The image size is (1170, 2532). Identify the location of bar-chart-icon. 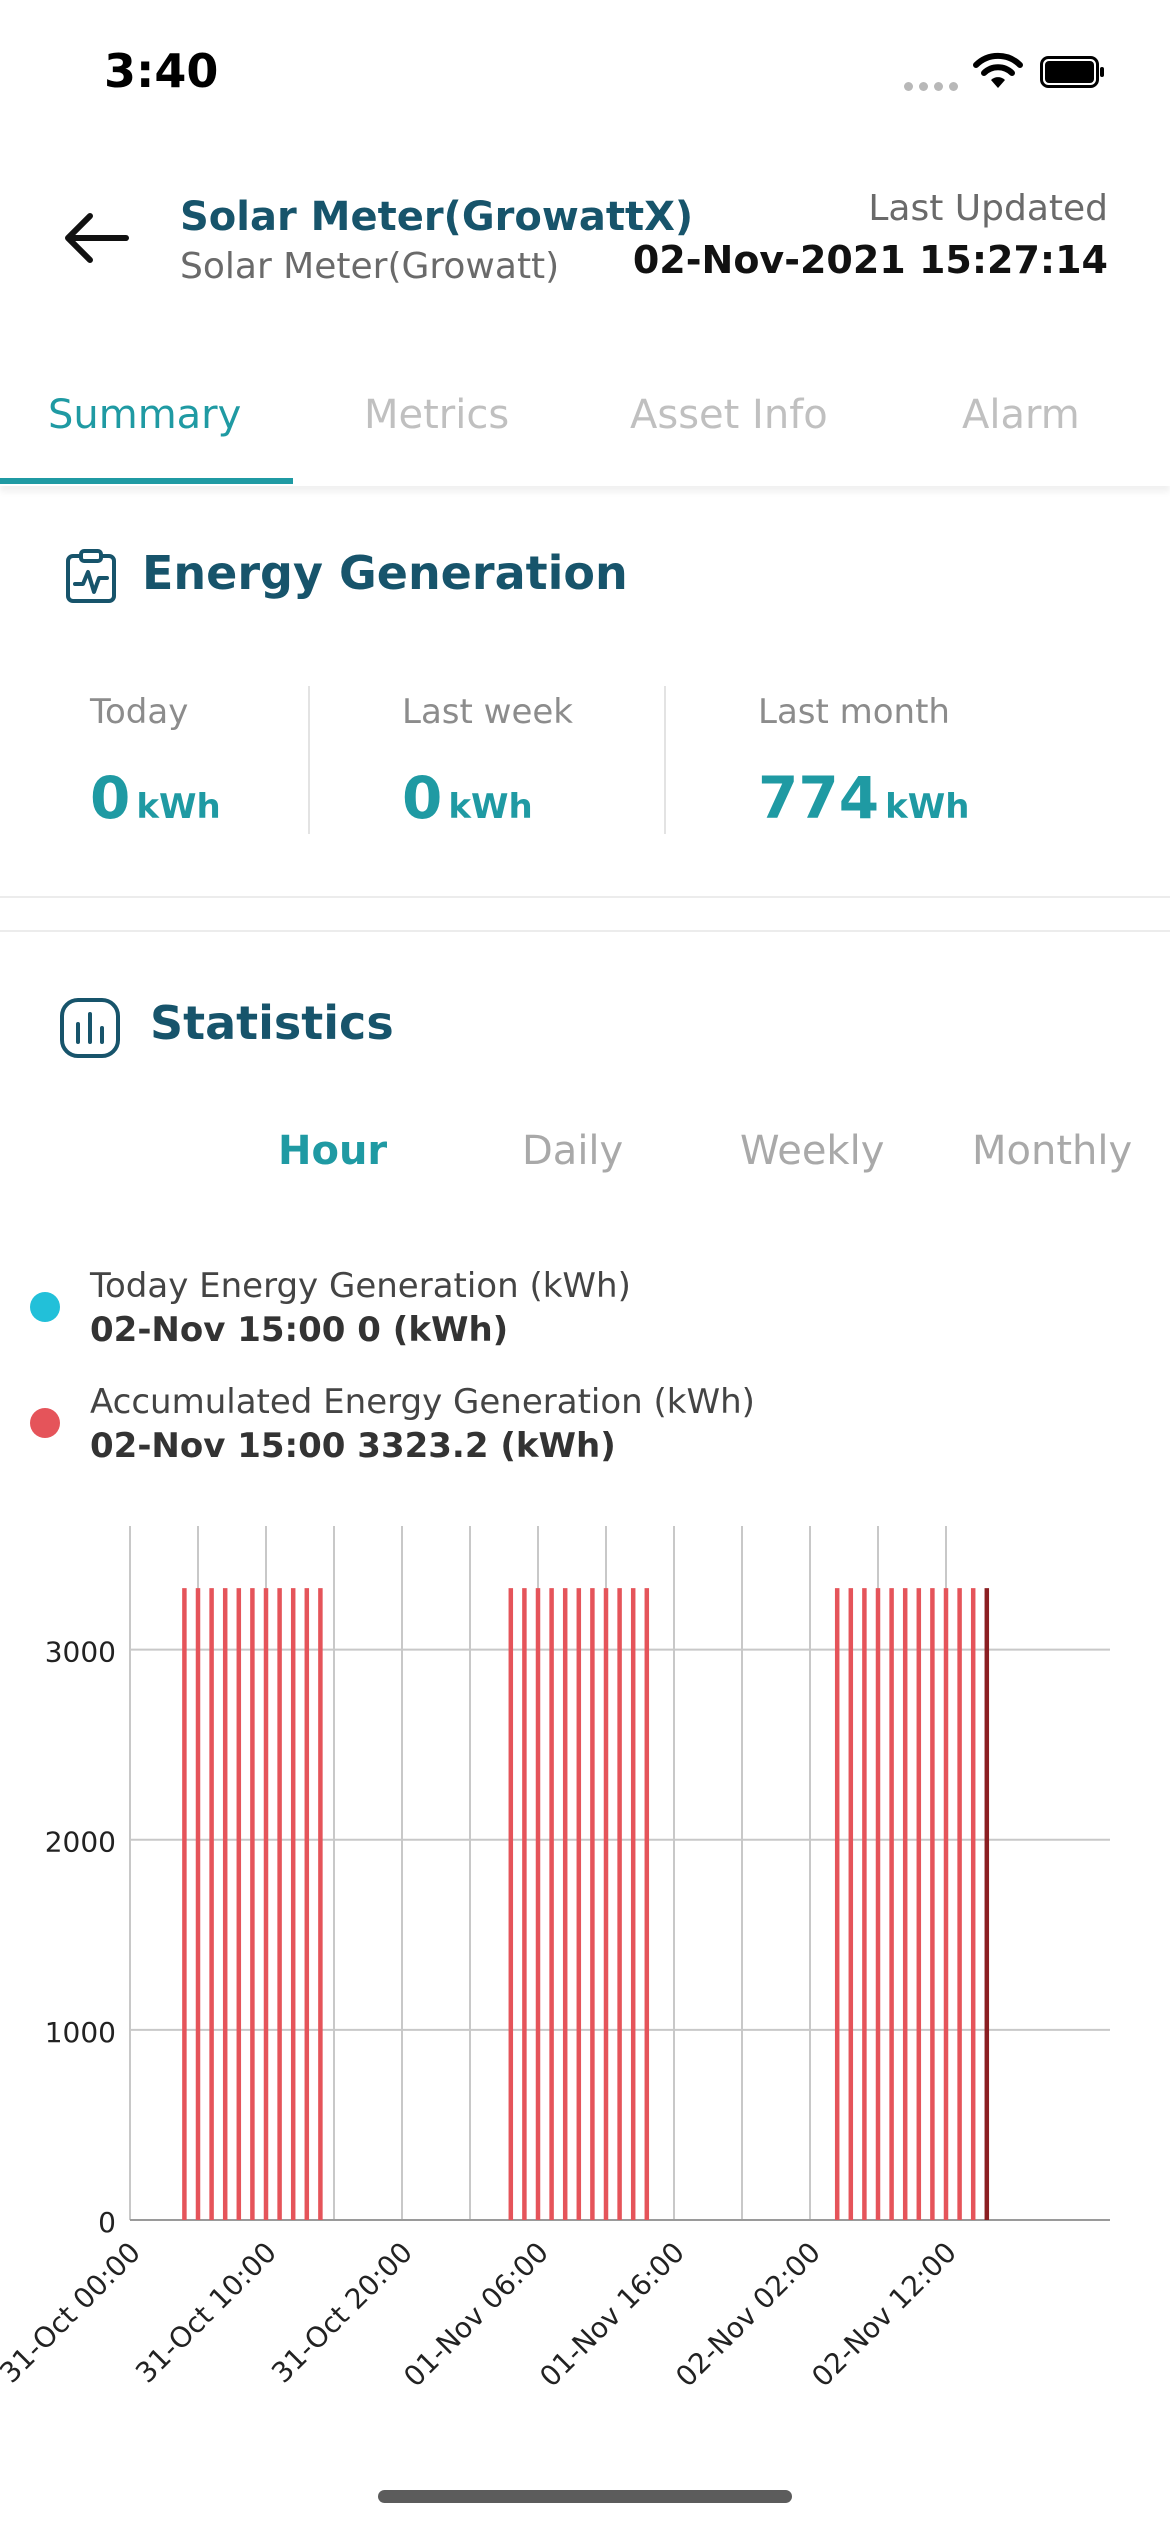
(90, 1028).